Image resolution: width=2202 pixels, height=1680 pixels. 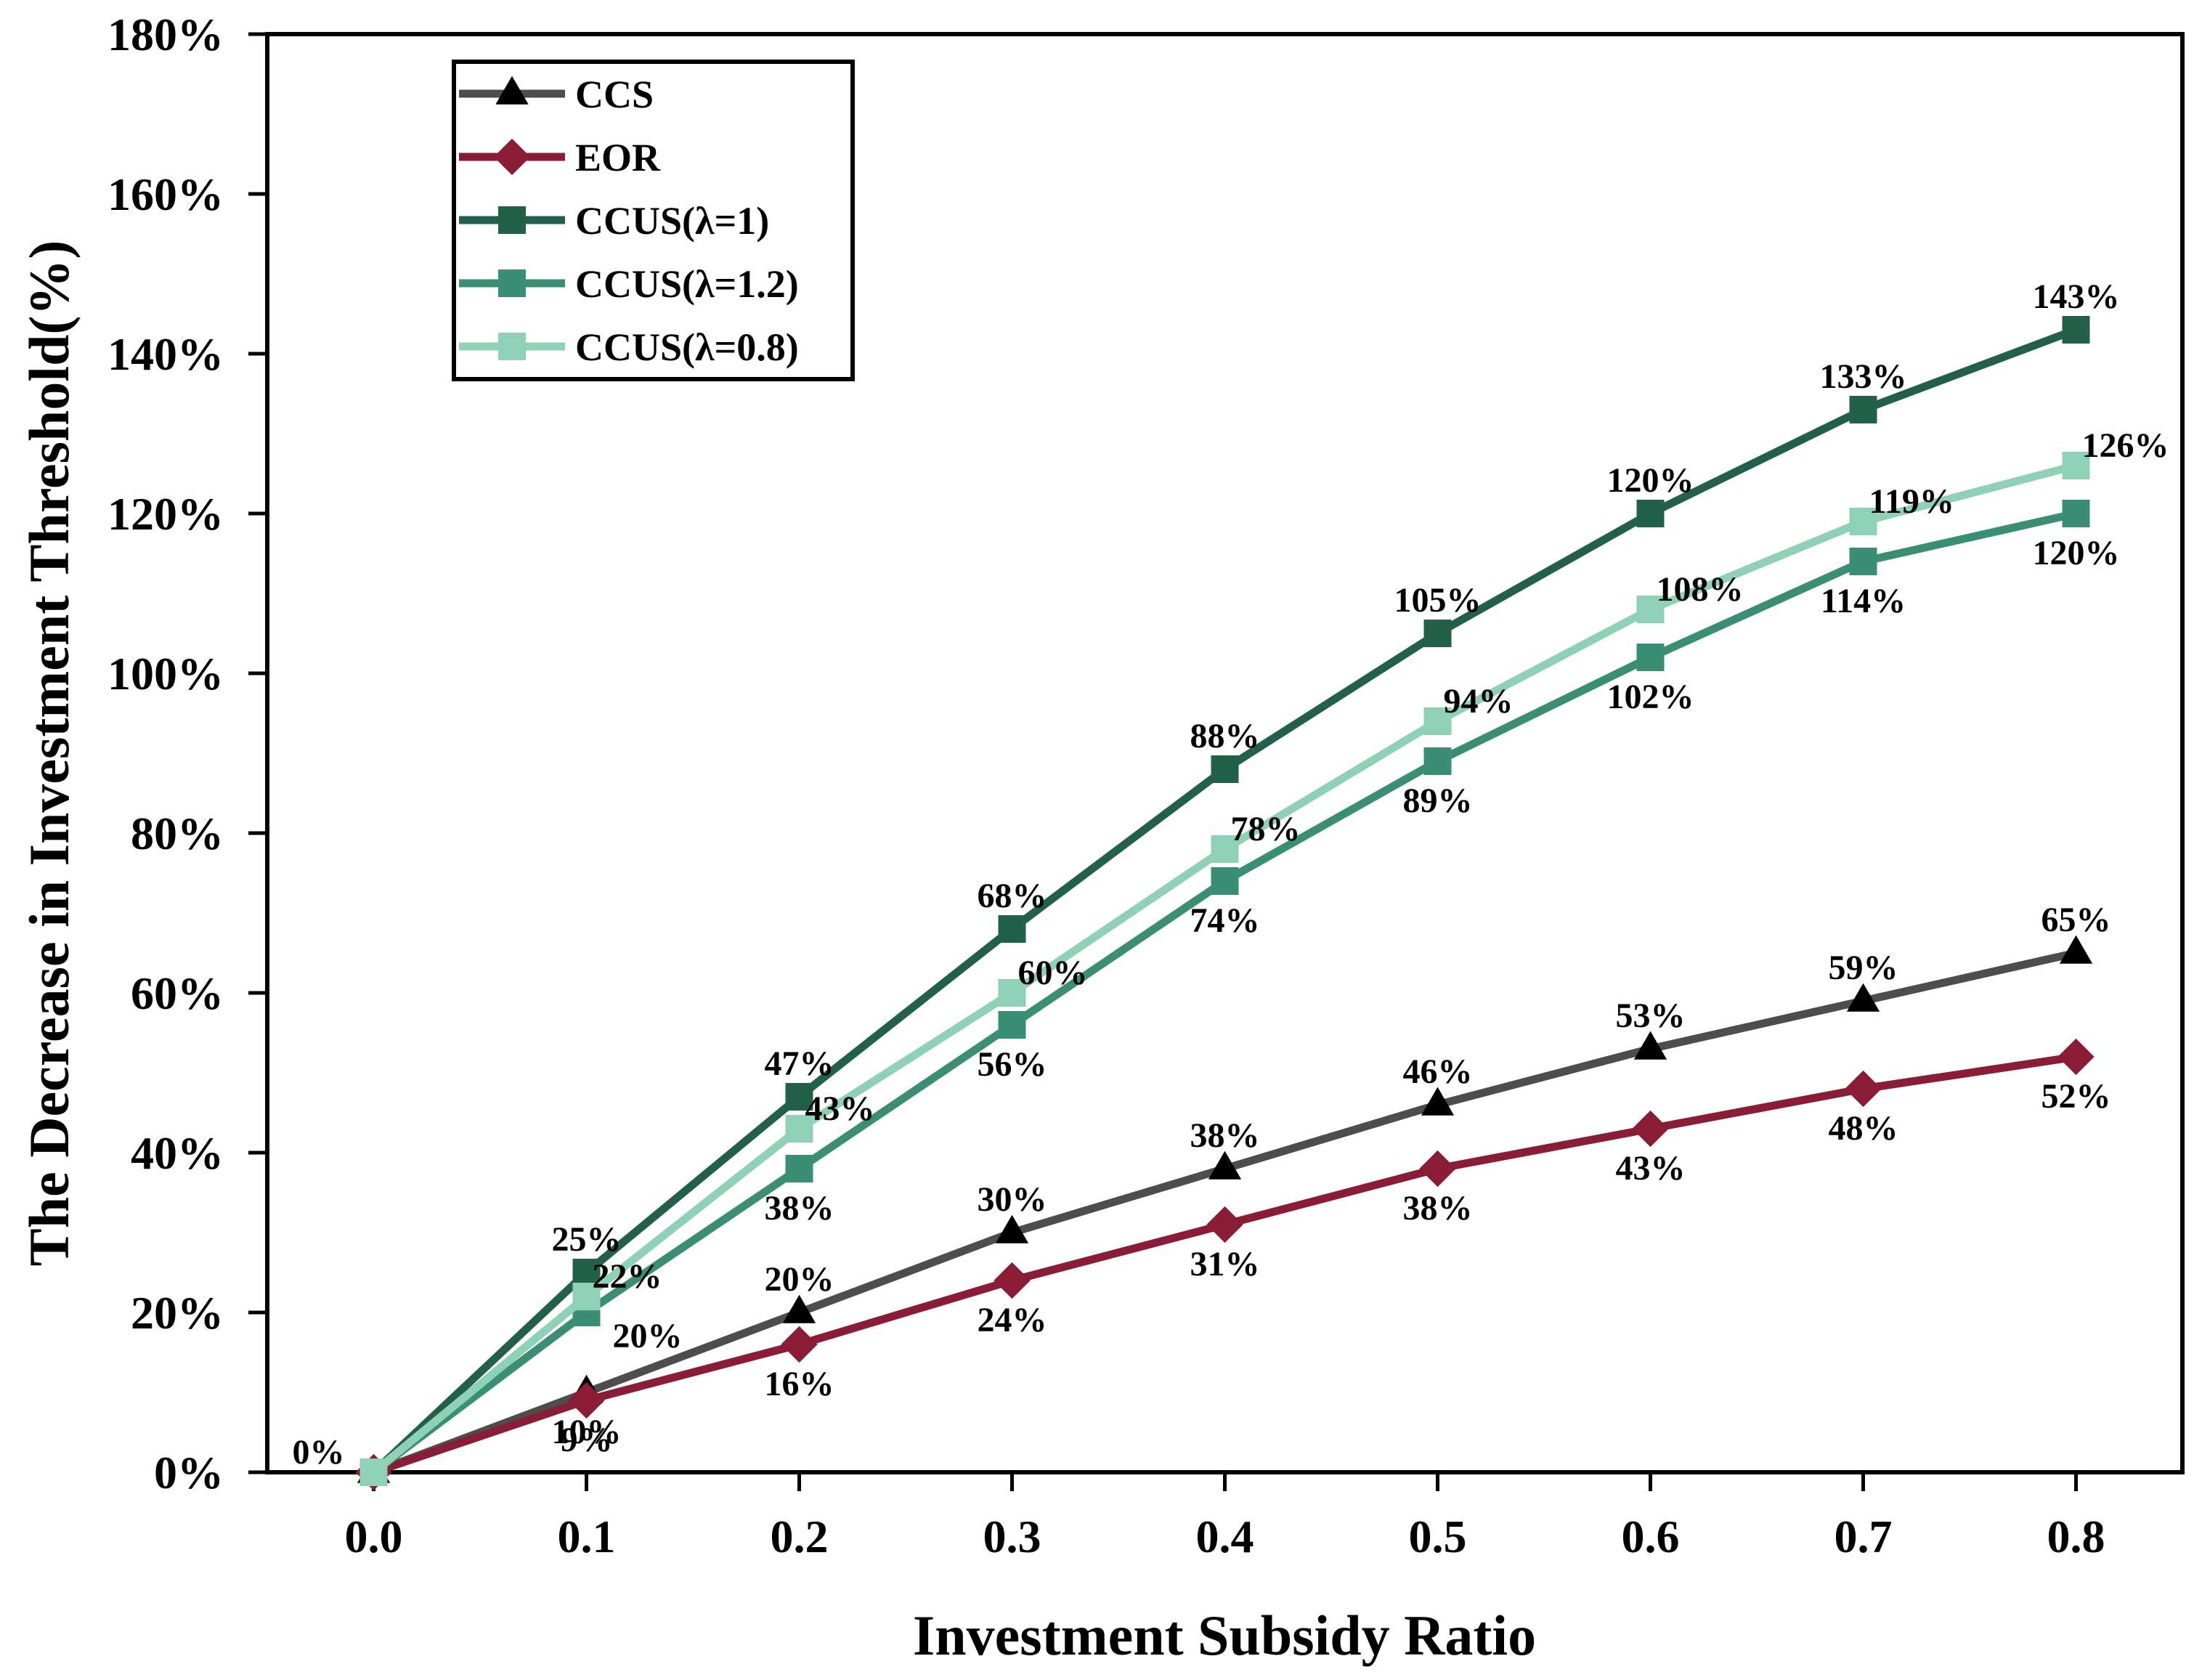 I want to click on data-label: 30%, so click(x=1012, y=1199).